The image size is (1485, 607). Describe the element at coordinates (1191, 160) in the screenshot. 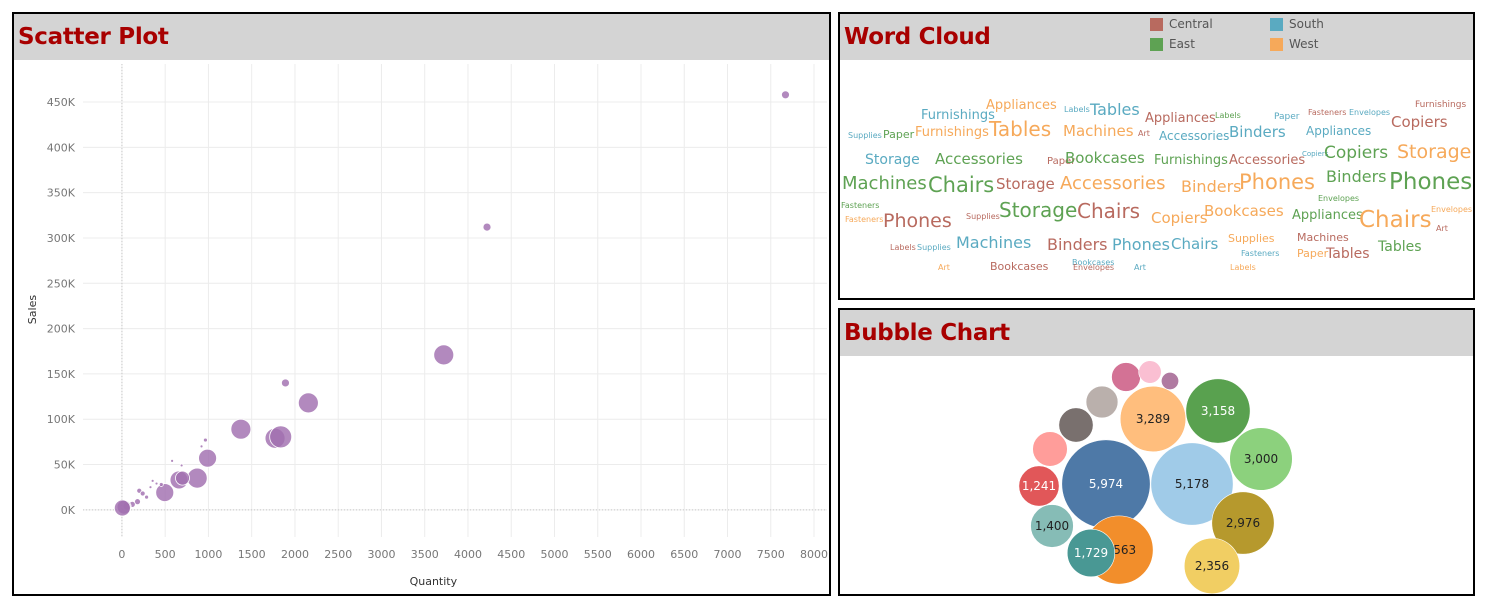

I see `word-furnishings-east: Furnishings` at that location.